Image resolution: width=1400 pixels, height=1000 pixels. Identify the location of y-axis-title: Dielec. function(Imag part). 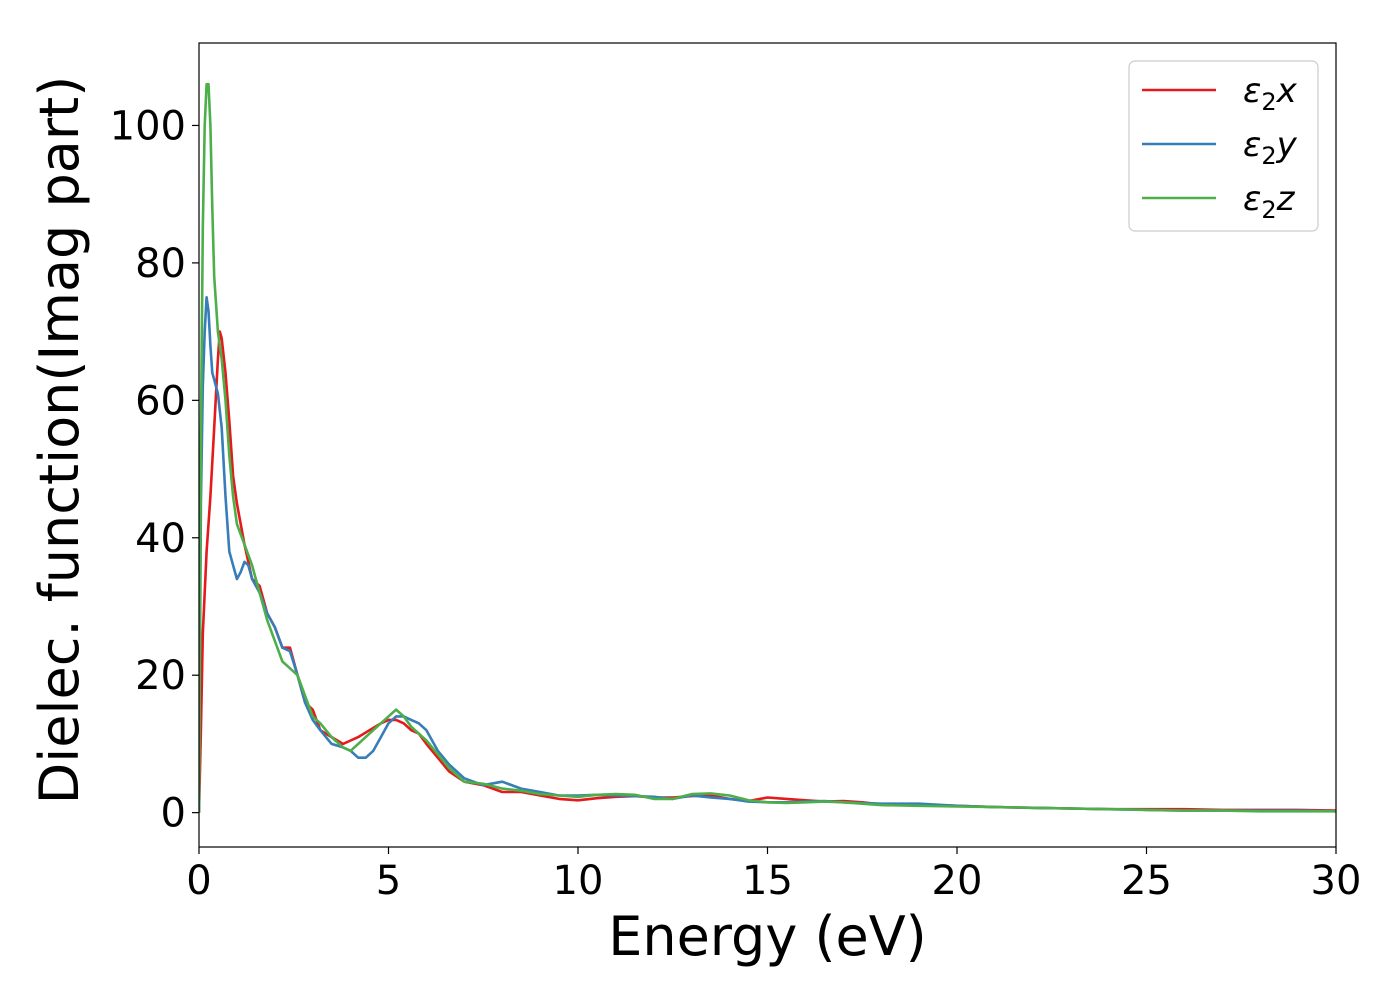
(59, 440).